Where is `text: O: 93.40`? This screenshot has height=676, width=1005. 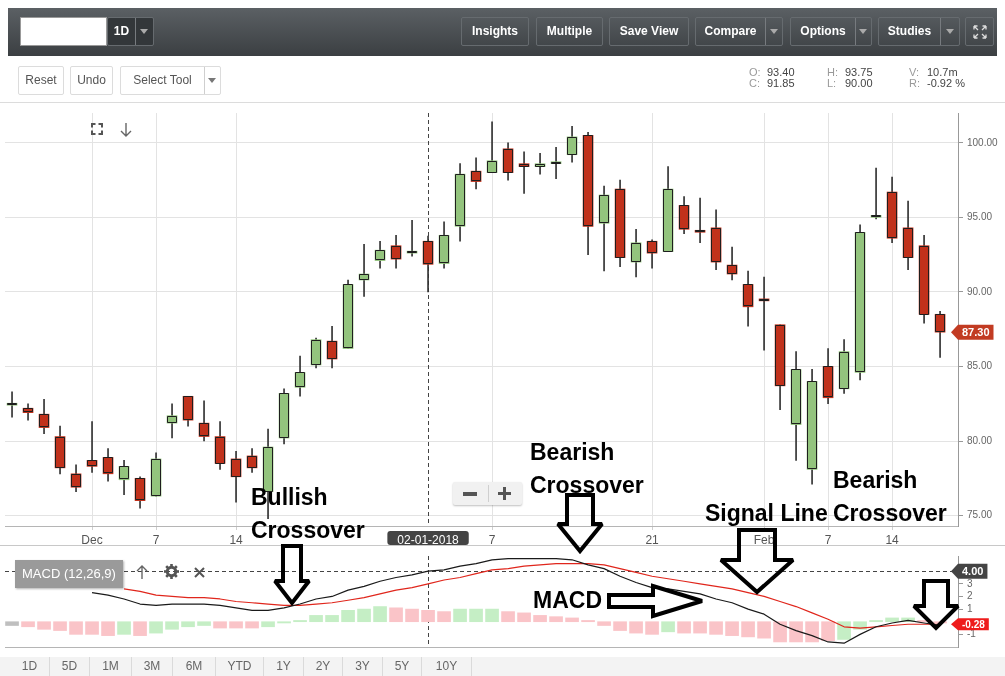
text: O: 93.40 is located at coordinates (772, 72).